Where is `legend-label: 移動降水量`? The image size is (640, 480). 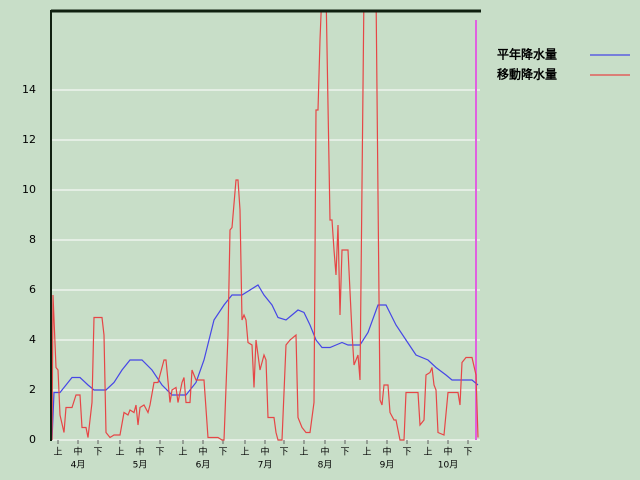 legend-label: 移動降水量 is located at coordinates (527, 74).